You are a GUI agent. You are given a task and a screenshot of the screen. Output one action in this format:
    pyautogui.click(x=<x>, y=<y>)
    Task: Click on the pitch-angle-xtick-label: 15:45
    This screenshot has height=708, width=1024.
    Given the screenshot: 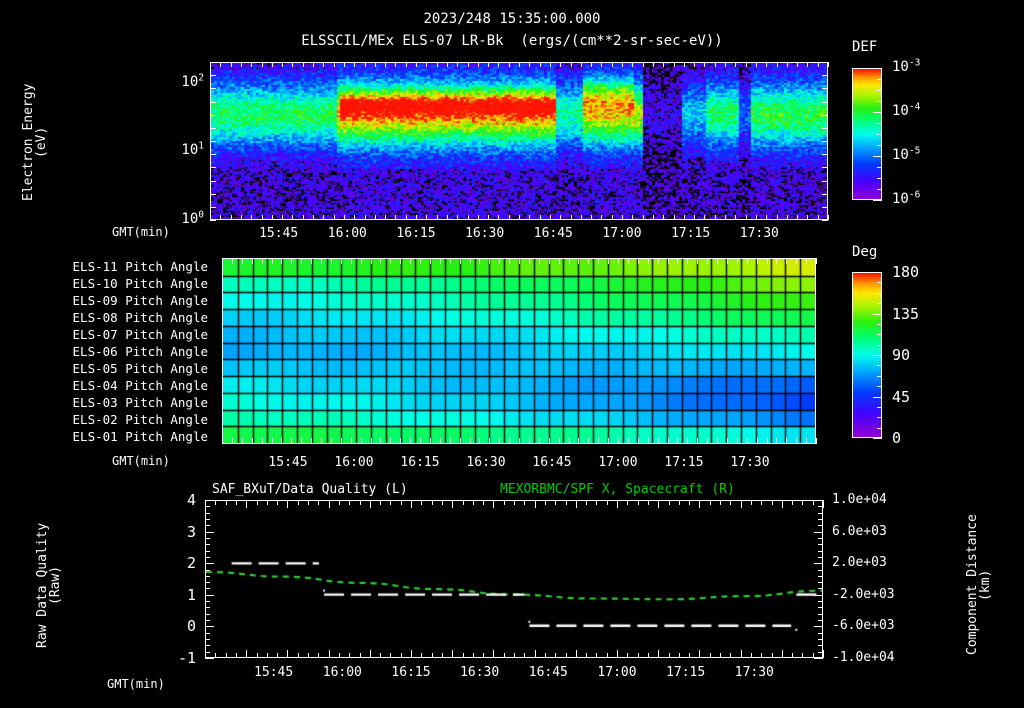 What is the action you would take?
    pyautogui.click(x=288, y=462)
    